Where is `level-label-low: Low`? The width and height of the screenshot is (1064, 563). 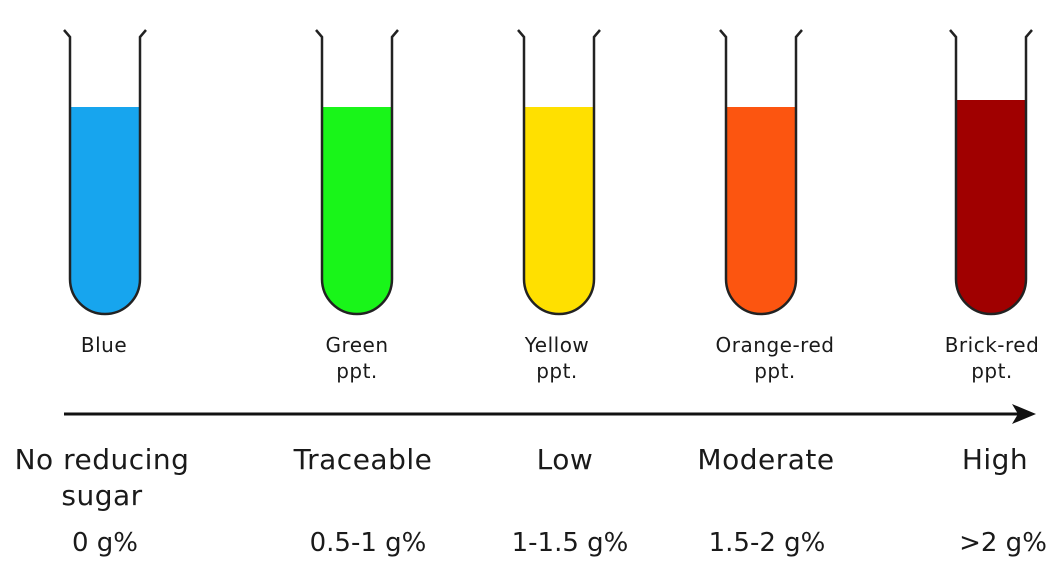 level-label-low: Low is located at coordinates (565, 459).